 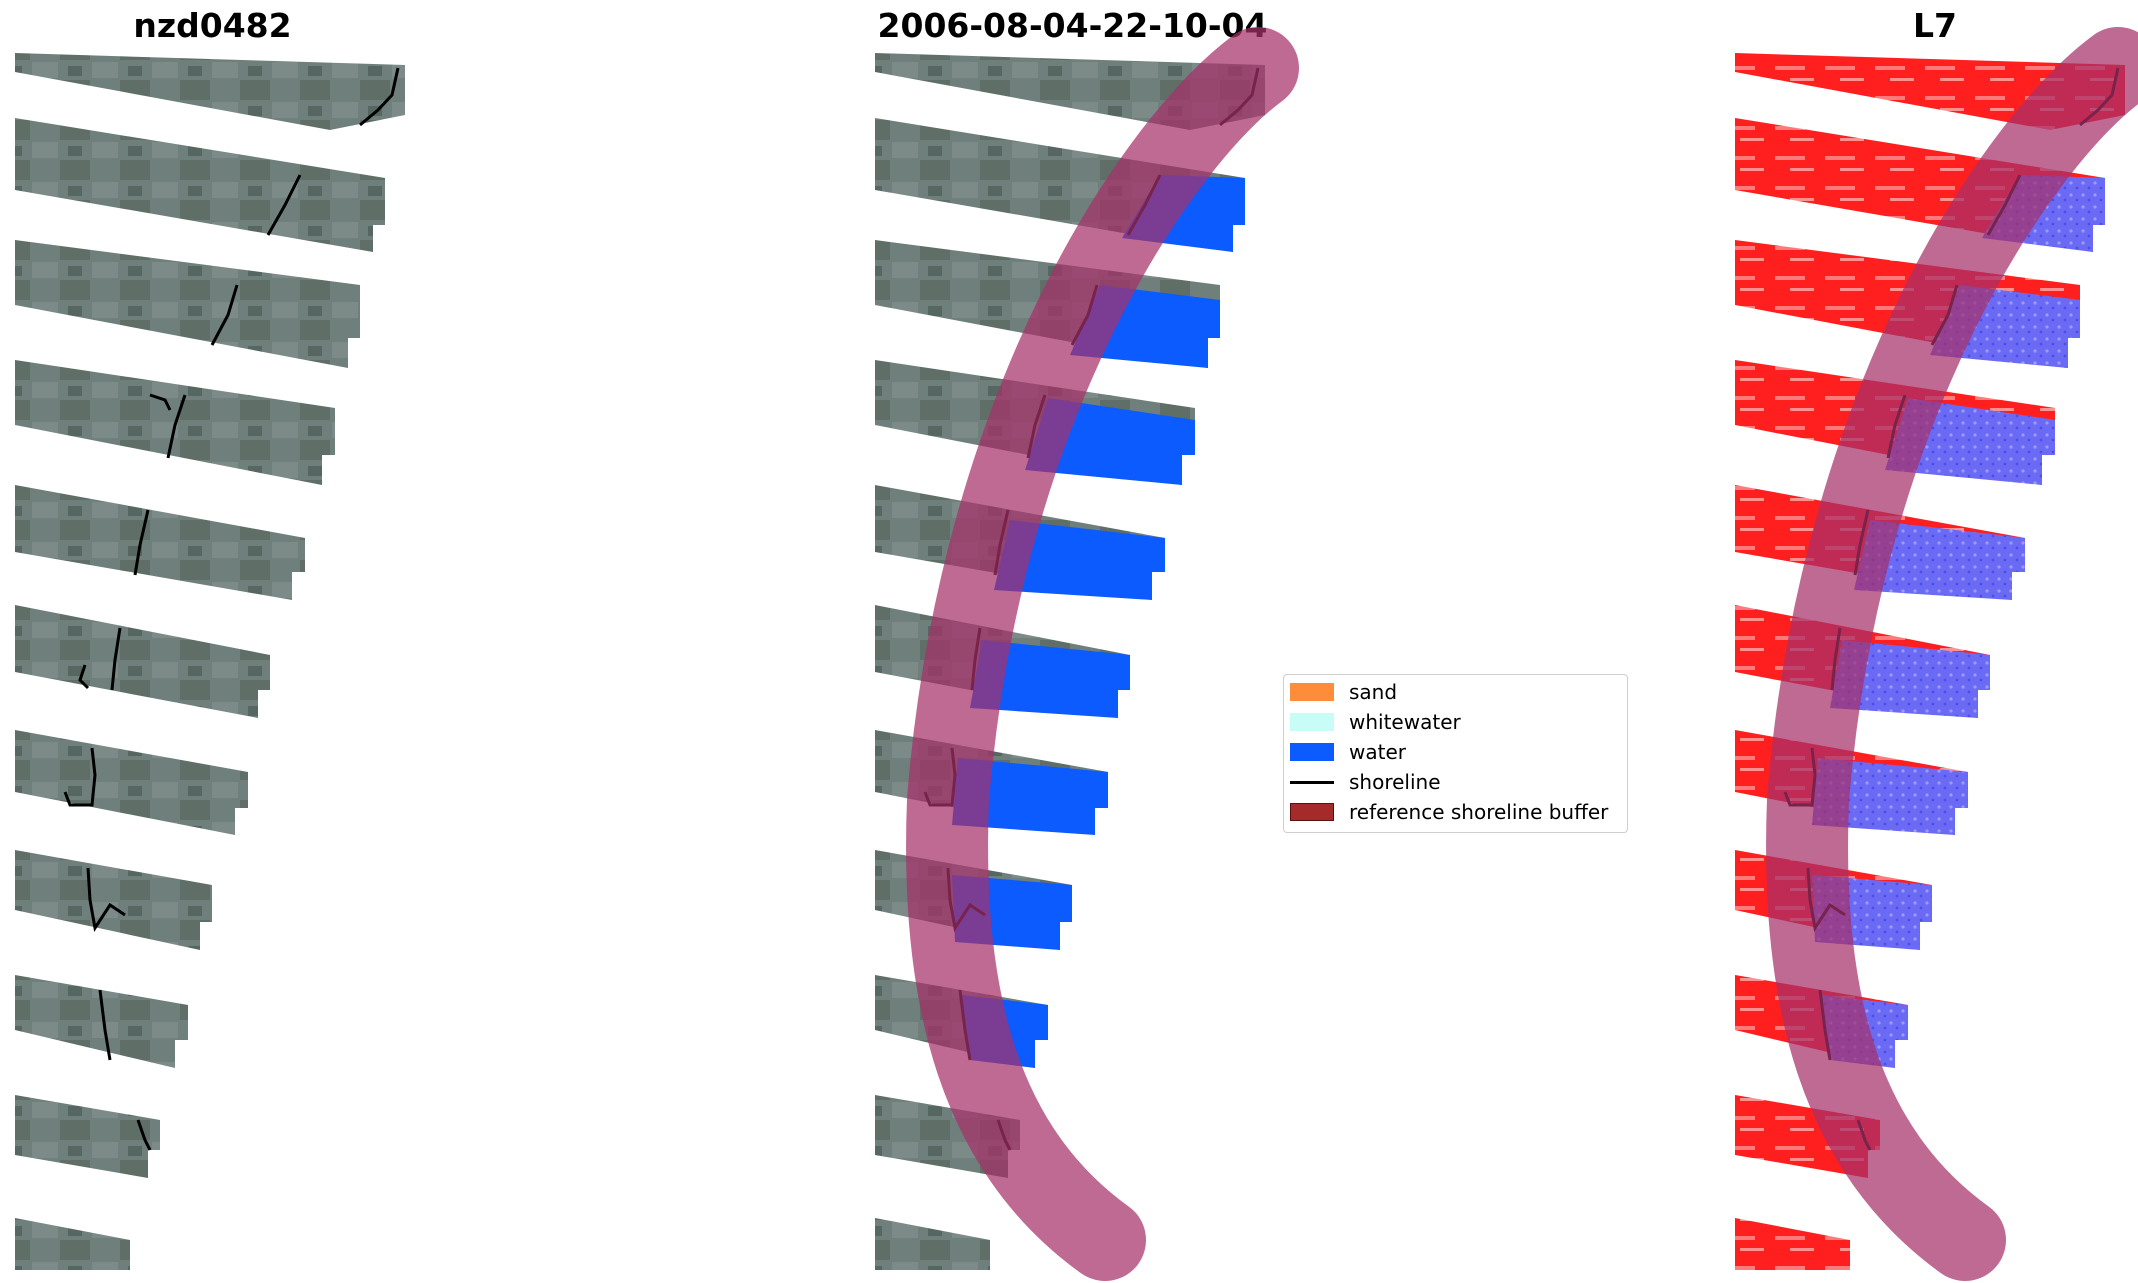 I want to click on legend-label-shoreline: shoreline, so click(x=1395, y=782).